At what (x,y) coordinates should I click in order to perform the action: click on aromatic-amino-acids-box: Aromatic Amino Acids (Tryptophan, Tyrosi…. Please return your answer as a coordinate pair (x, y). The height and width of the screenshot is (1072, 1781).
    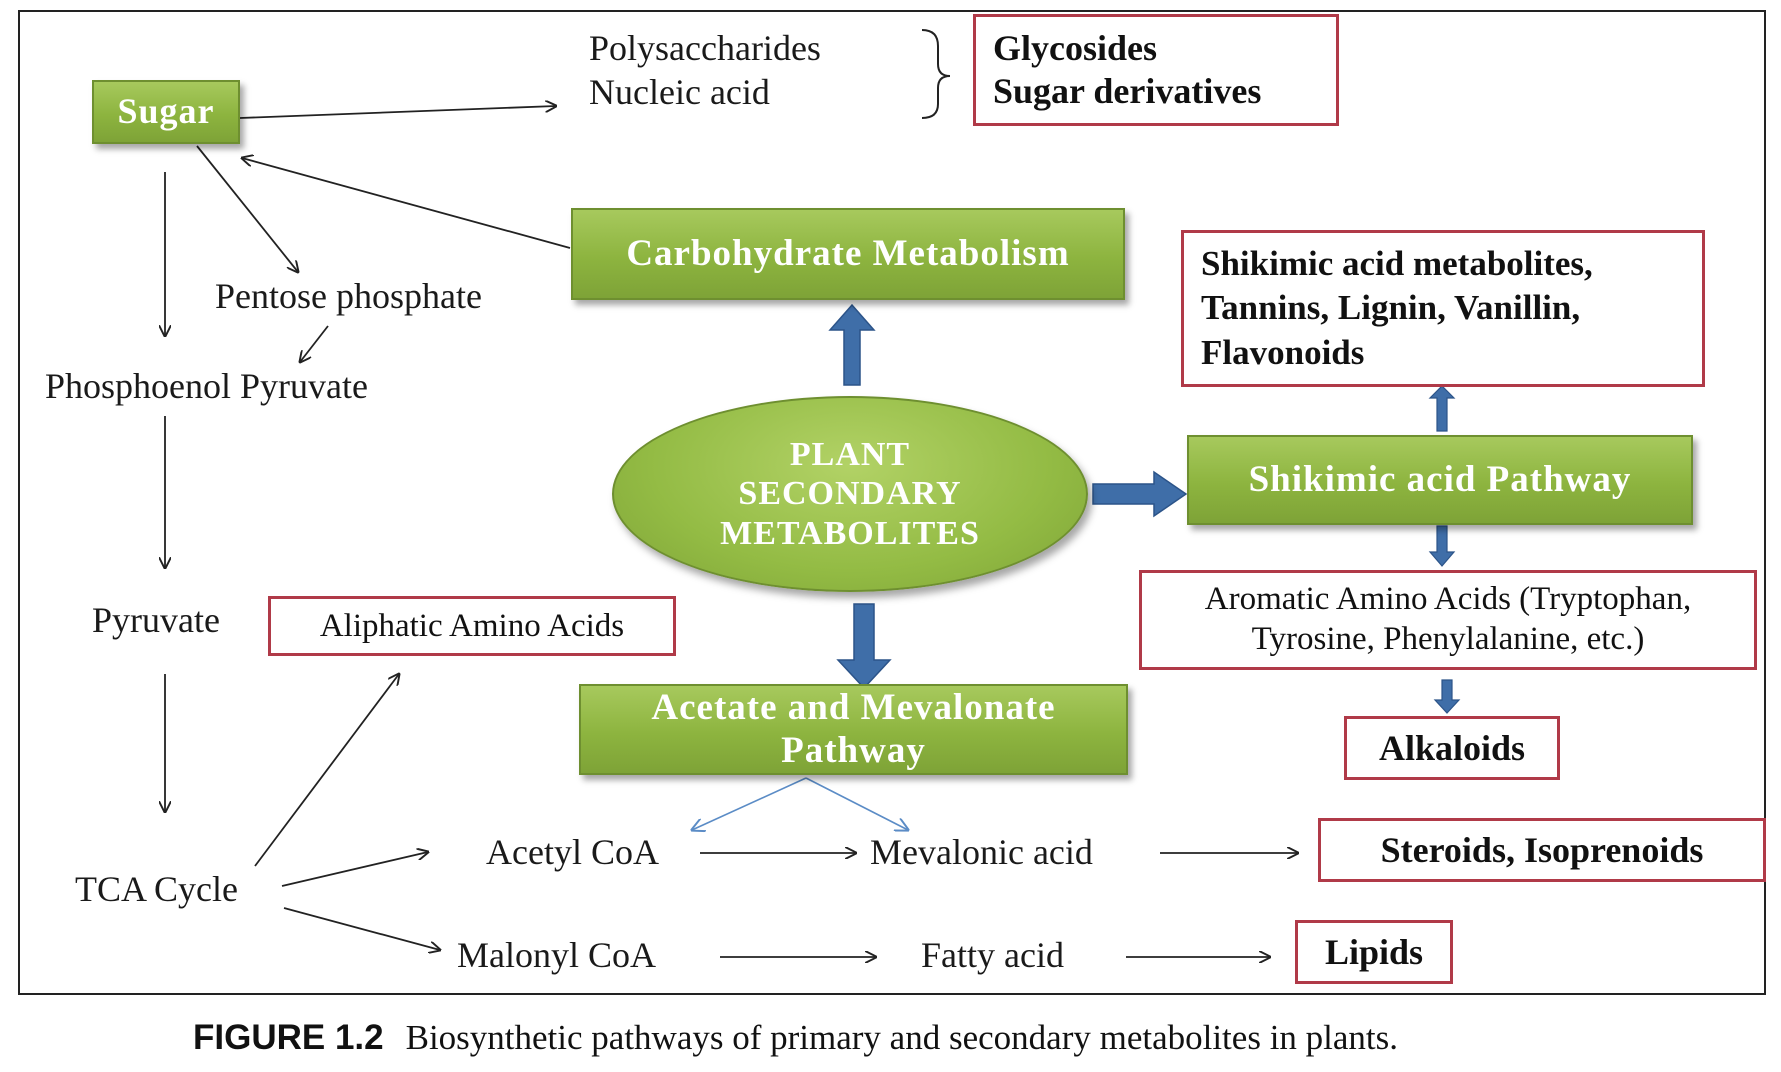
    Looking at the image, I should click on (1448, 620).